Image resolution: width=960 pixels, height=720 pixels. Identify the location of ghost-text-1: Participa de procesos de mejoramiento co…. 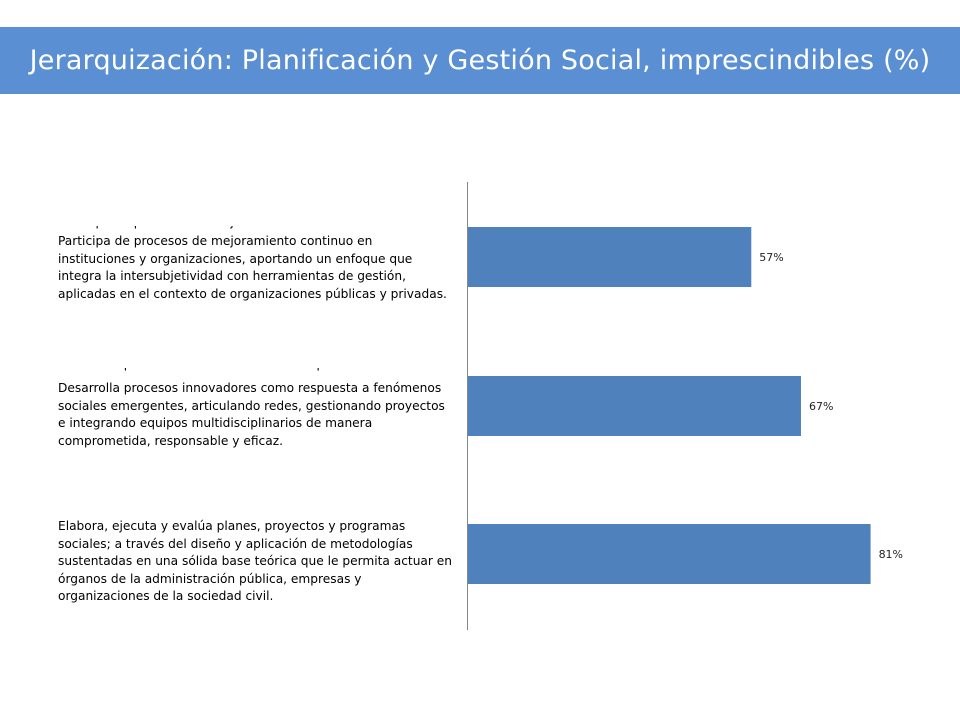
(255, 228).